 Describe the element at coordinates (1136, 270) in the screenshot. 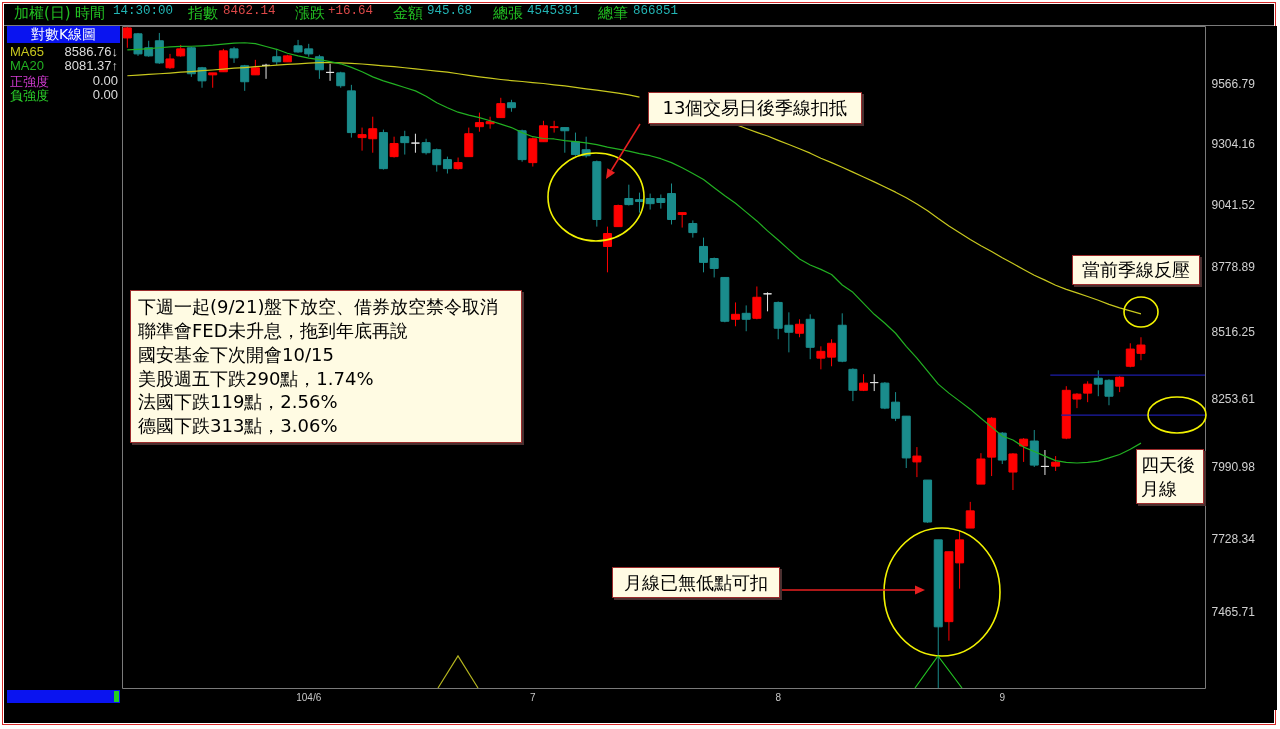

I see `annotation: 當前季線反壓` at that location.